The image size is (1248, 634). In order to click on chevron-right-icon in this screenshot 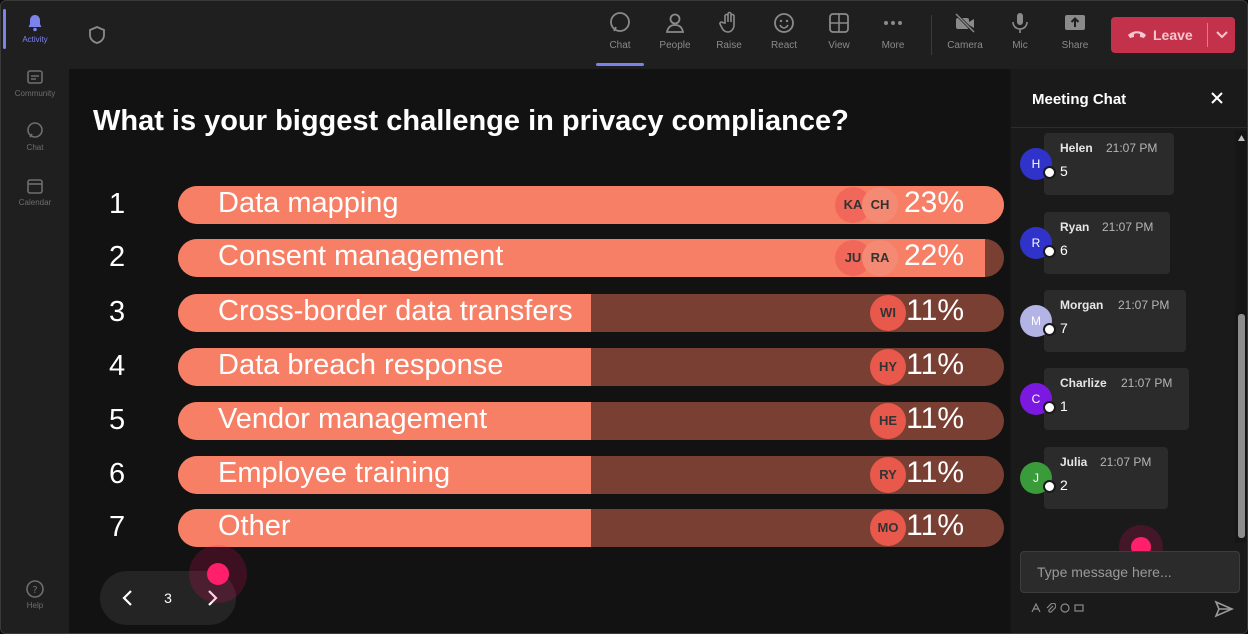, I will do `click(212, 598)`.